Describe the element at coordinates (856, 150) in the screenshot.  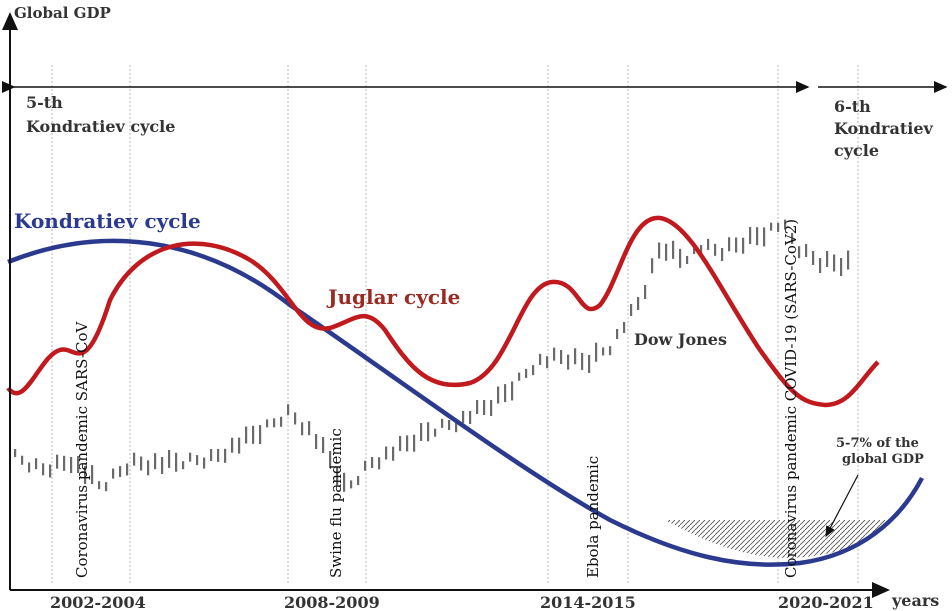
I see `period-6th-label-line3: cycle` at that location.